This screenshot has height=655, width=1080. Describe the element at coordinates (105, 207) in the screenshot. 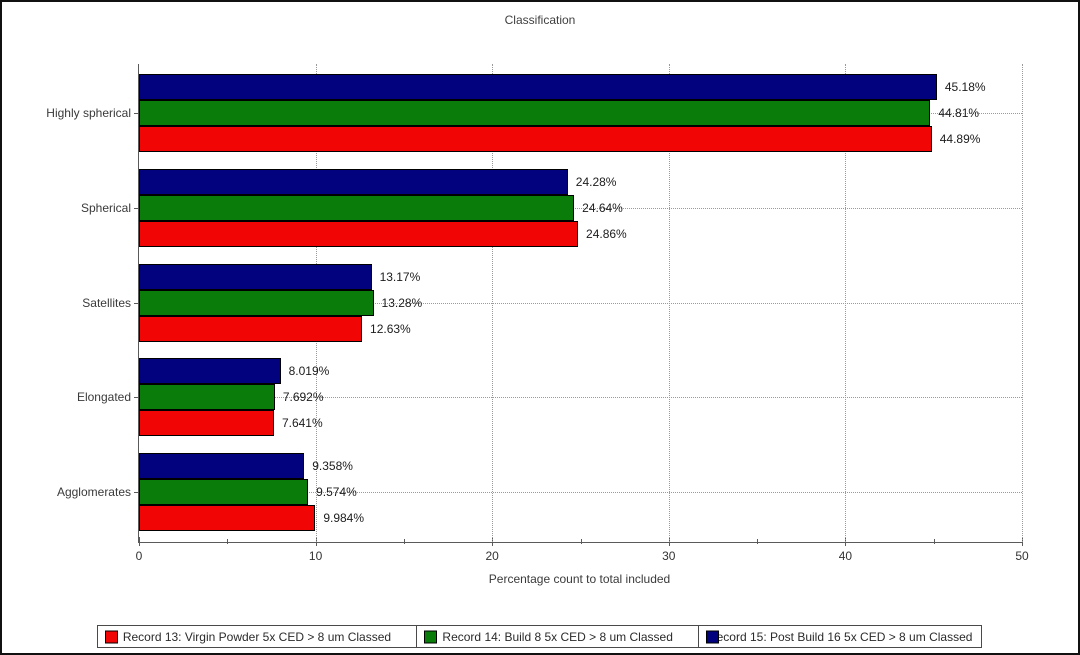

I see `category-label: Spherical` at that location.